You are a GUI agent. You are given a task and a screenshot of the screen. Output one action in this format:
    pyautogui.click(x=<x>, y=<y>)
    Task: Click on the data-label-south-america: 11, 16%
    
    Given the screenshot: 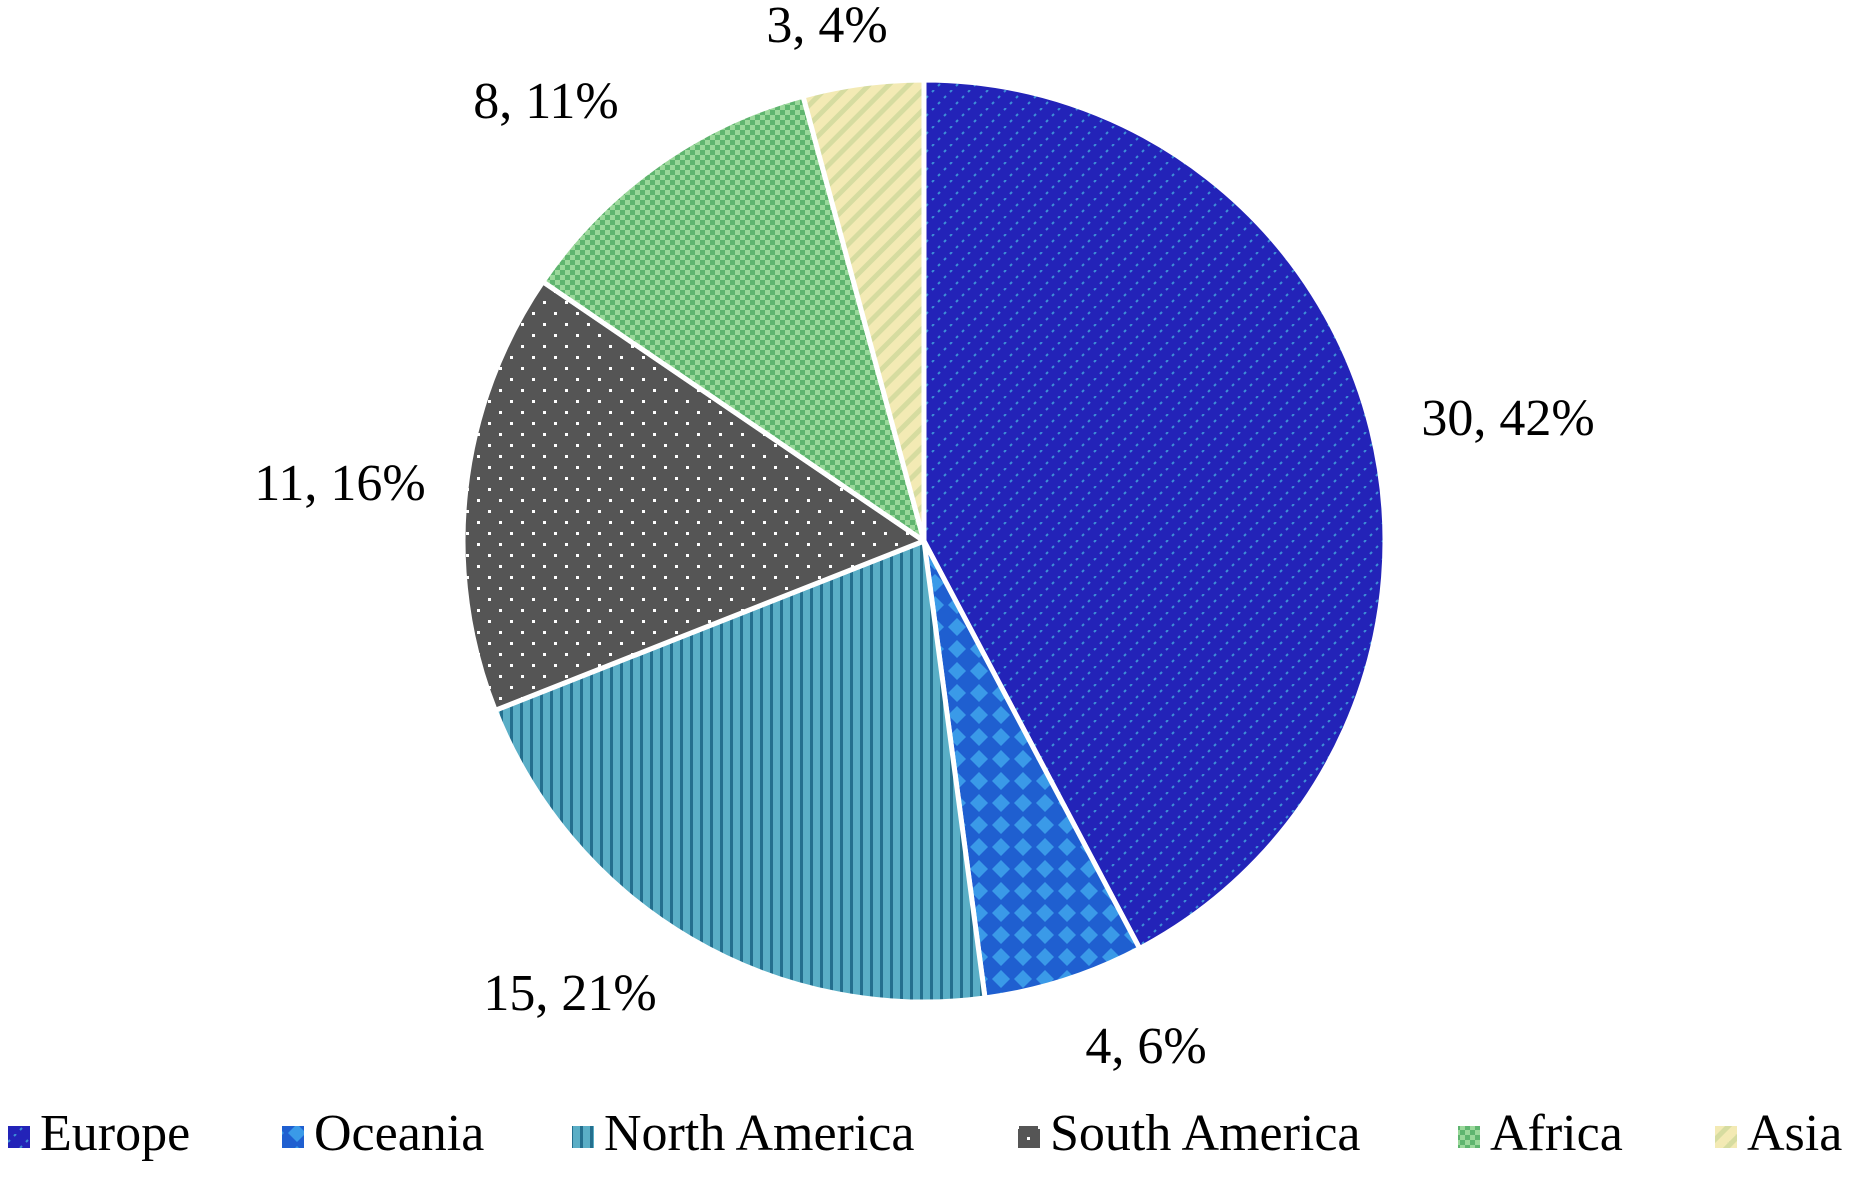 What is the action you would take?
    pyautogui.click(x=339, y=483)
    